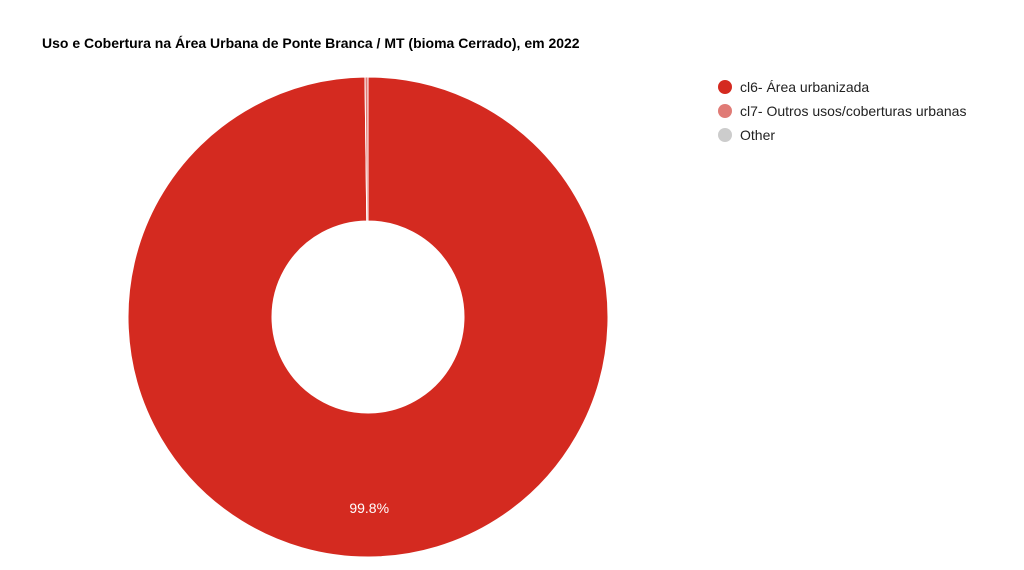 Image resolution: width=1024 pixels, height=570 pixels. I want to click on legend-swatch-other, so click(725, 135).